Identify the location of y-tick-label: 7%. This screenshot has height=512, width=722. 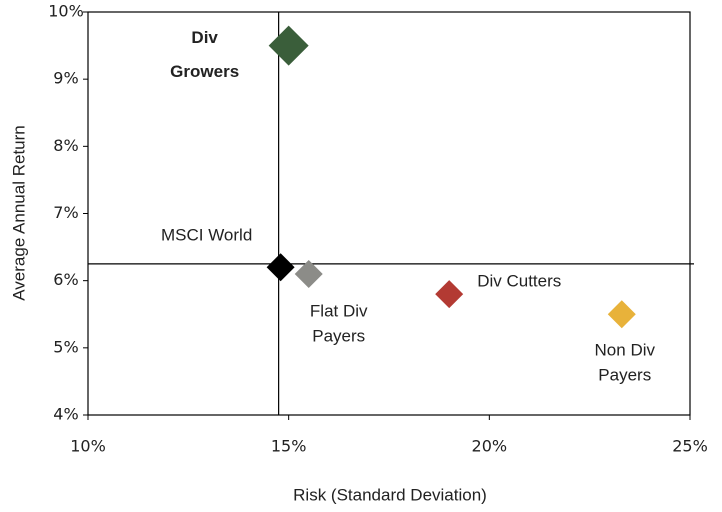
(65, 212).